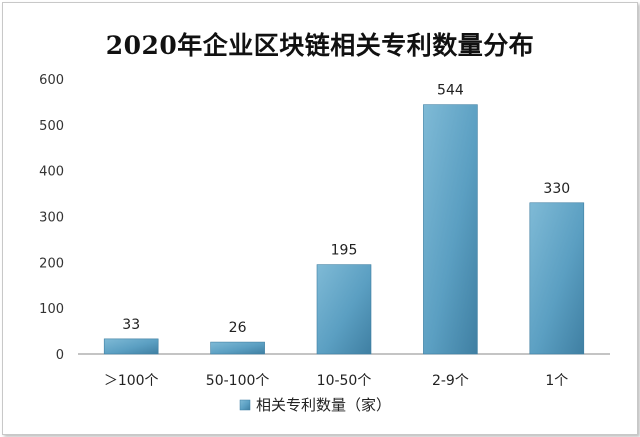 The width and height of the screenshot is (640, 437). What do you see at coordinates (320, 45) in the screenshot?
I see `chart-title: 2020年企业区块链相关专利数量分布` at bounding box center [320, 45].